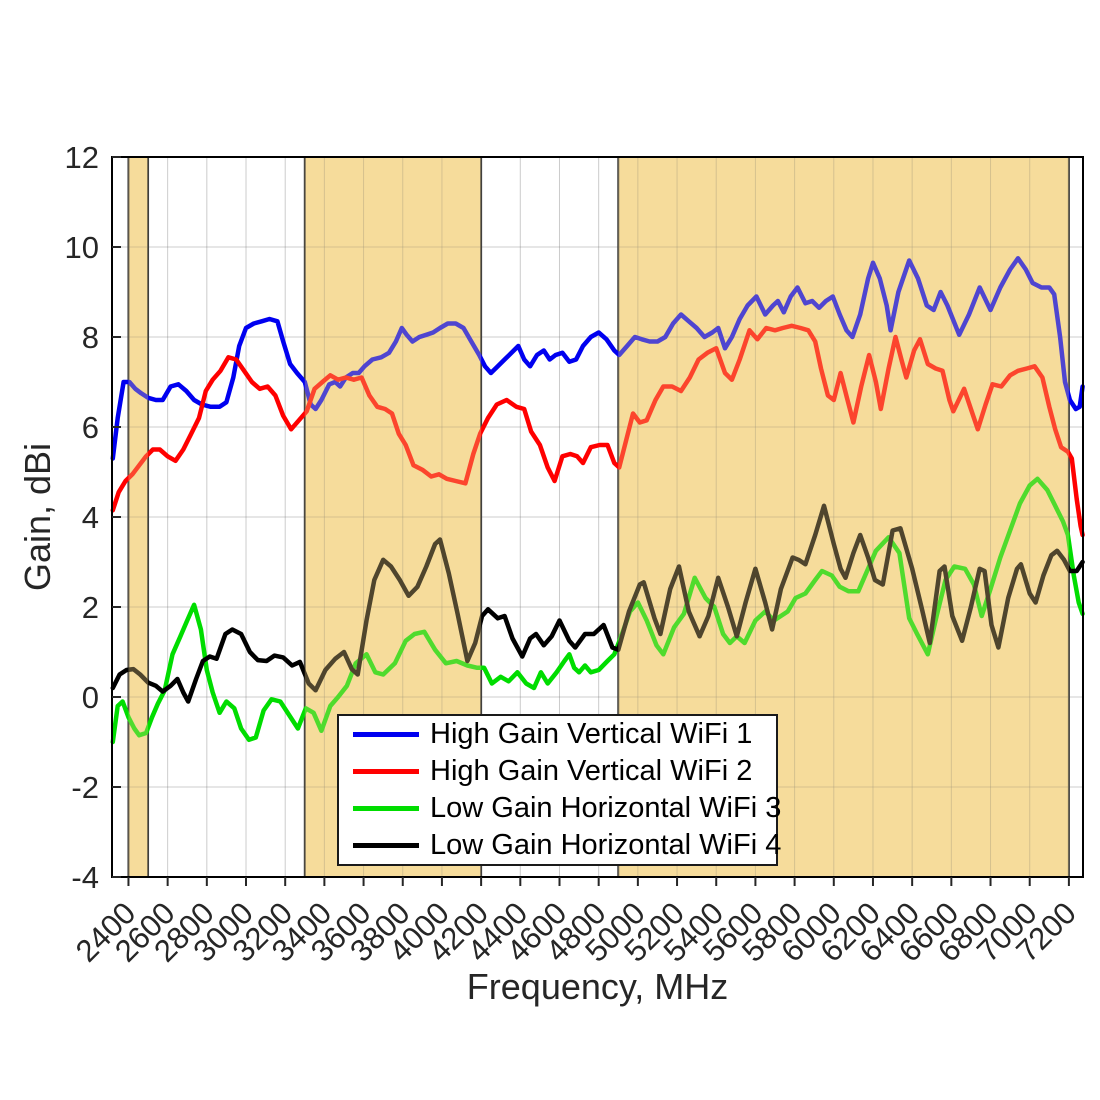  I want to click on legend-label: High Gain Vertical WiFi 2, so click(591, 771).